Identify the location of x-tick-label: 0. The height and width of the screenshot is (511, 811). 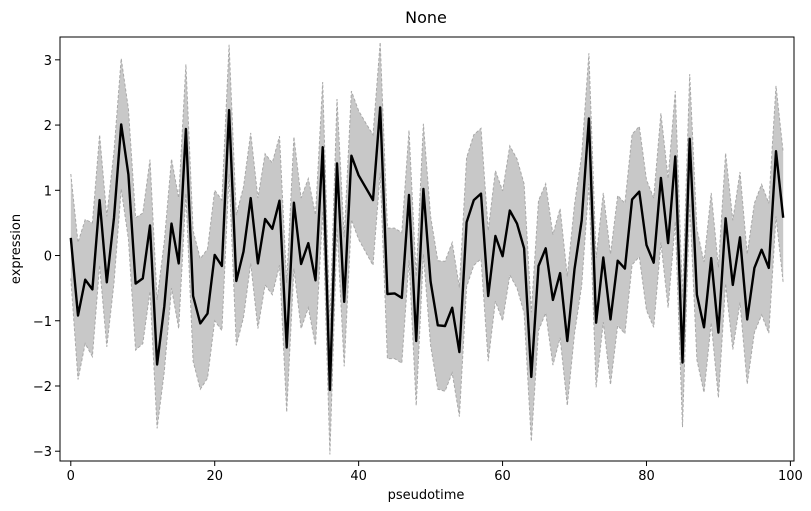
(71, 476).